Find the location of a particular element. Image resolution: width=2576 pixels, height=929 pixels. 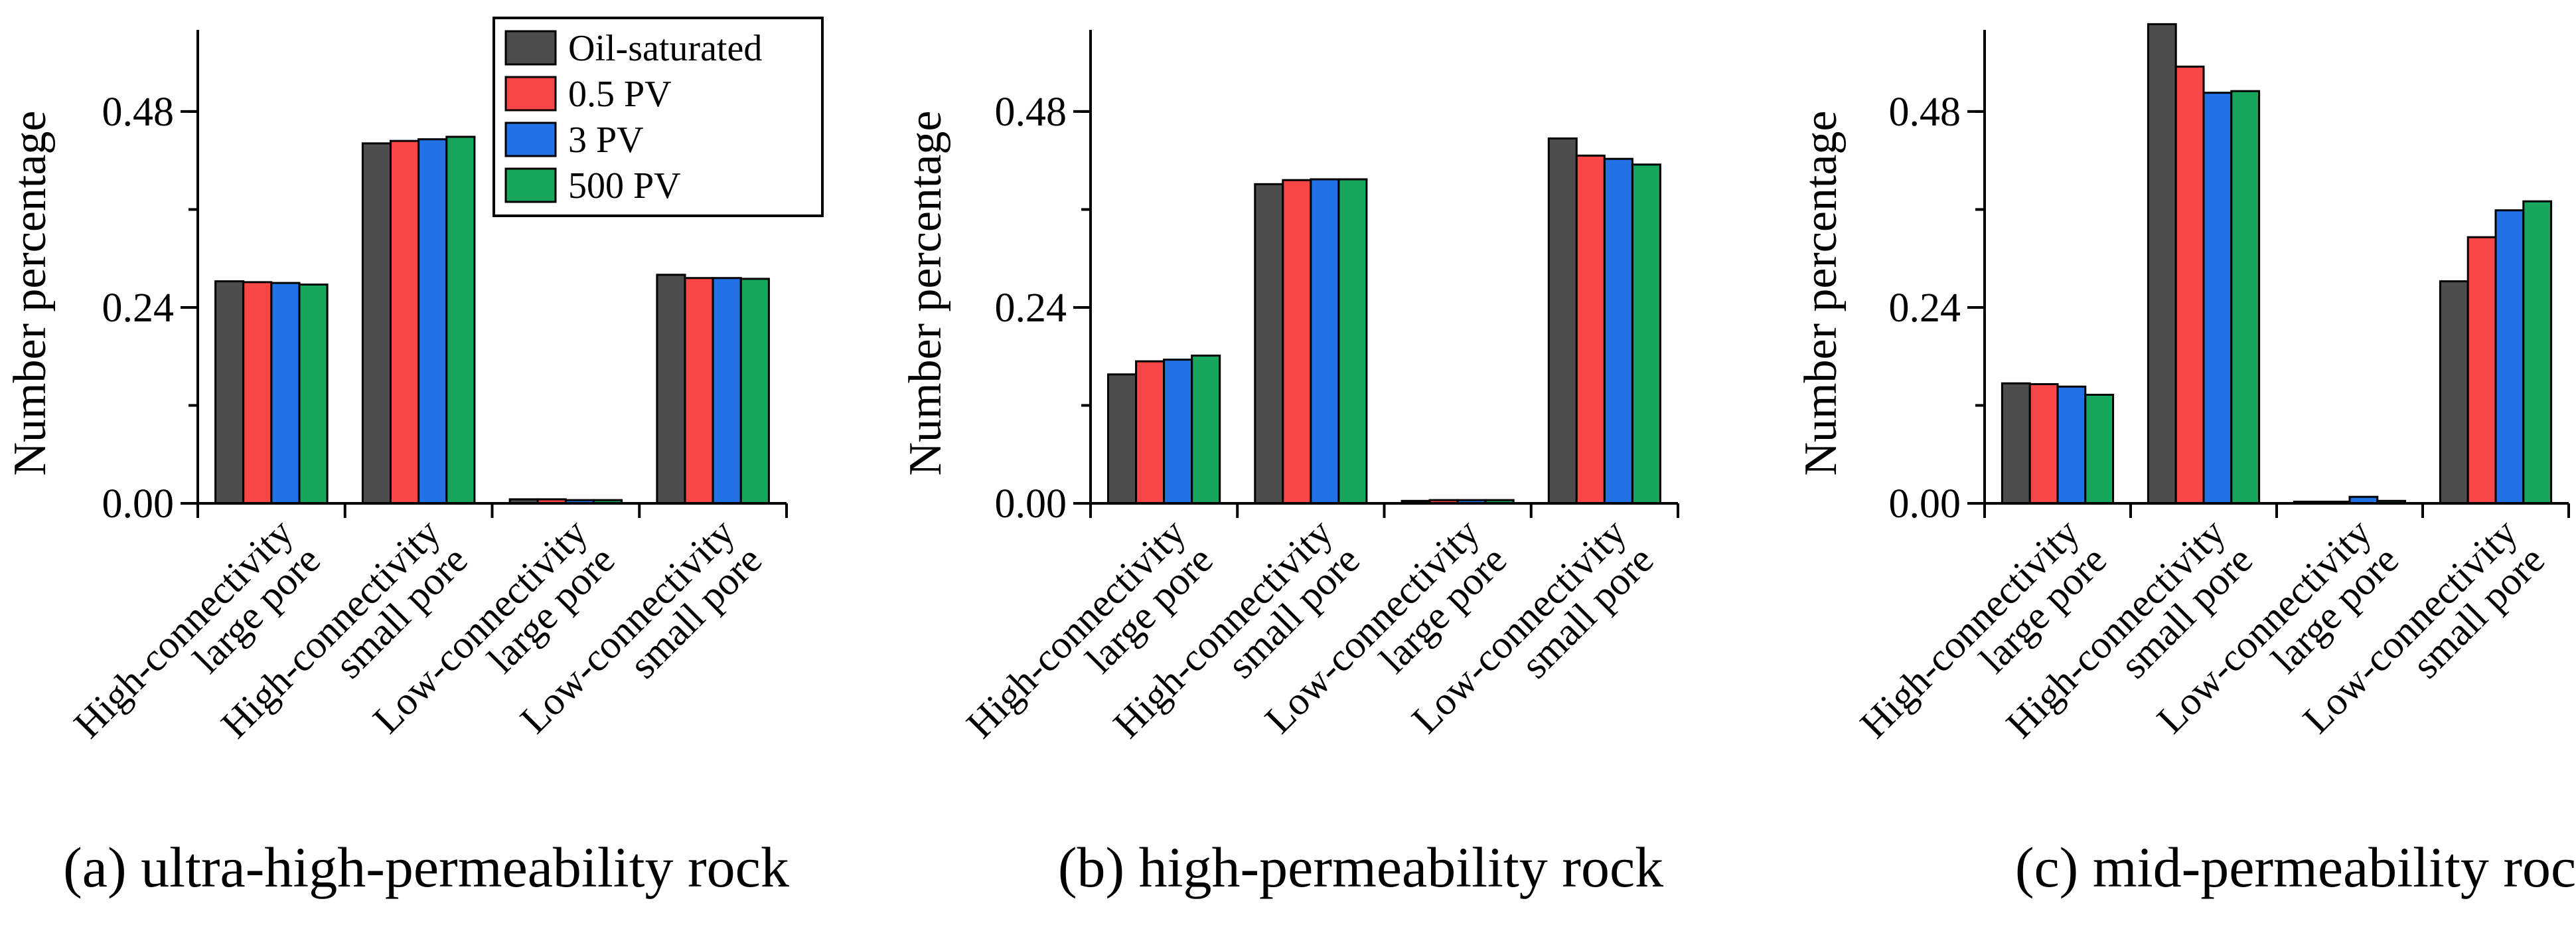

legend-label-4: 500 PV is located at coordinates (624, 186).